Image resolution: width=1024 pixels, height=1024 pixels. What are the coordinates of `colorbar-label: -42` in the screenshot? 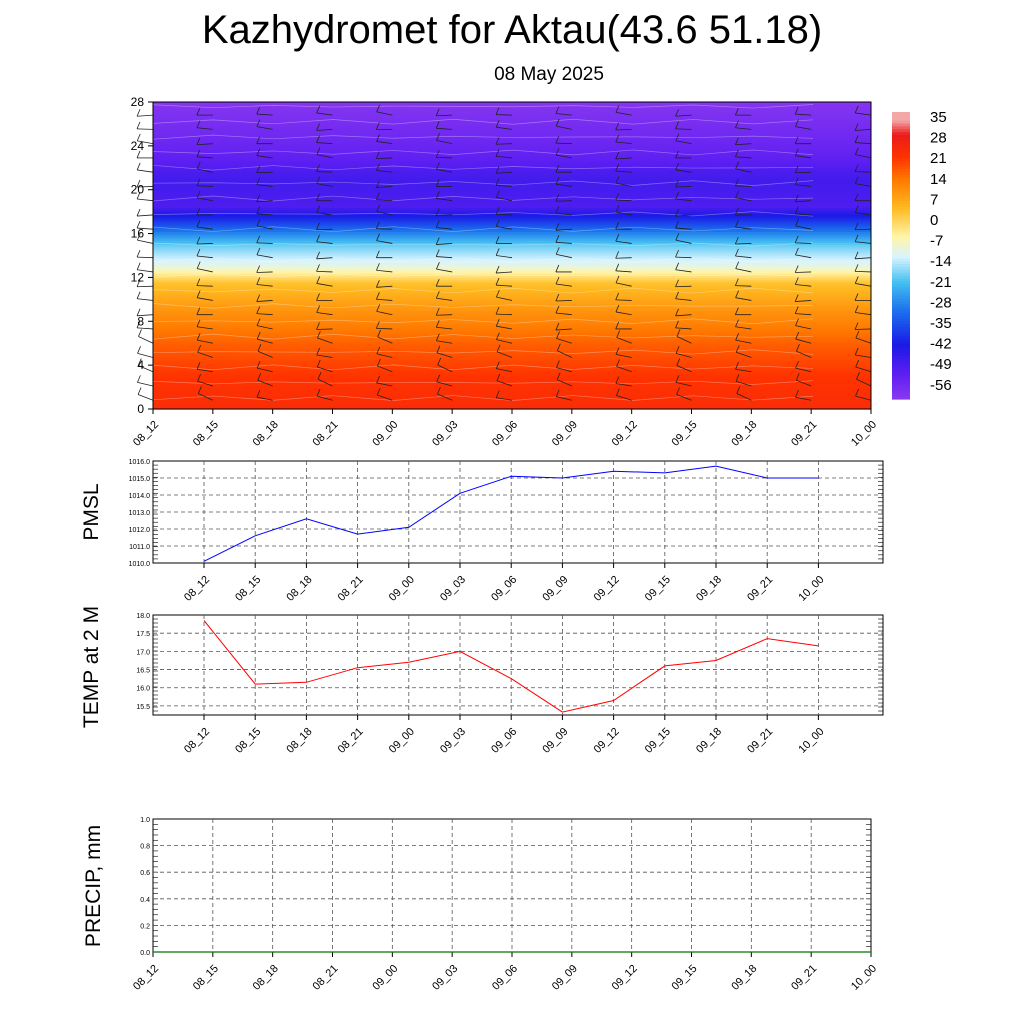 It's located at (941, 344).